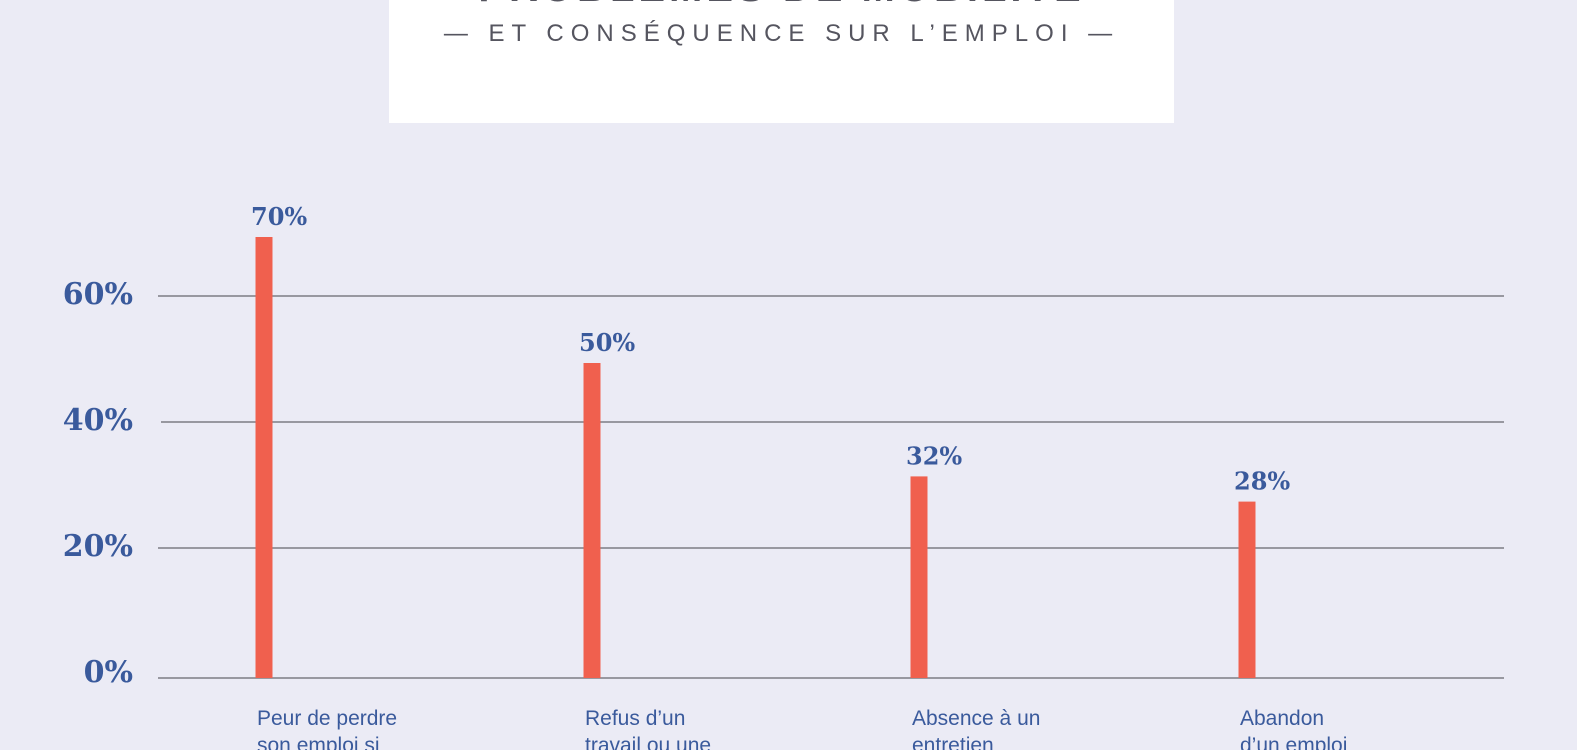 The width and height of the screenshot is (1577, 750). What do you see at coordinates (781, 33) in the screenshot?
I see `chart-subtitle: — ET CONSÉQUENCE SUR L’EMPLOI —` at bounding box center [781, 33].